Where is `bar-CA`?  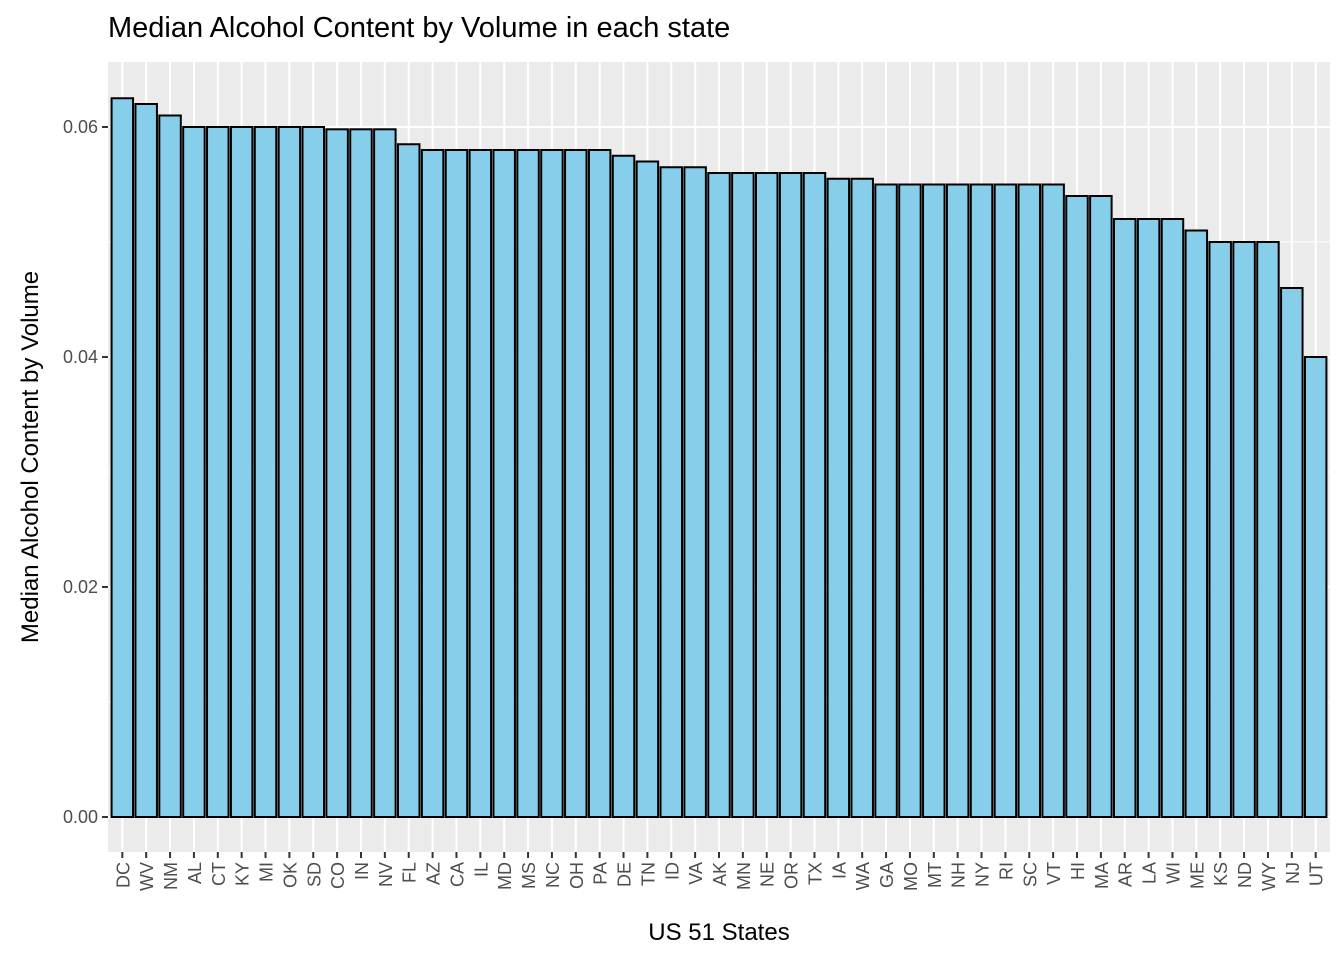 bar-CA is located at coordinates (456, 483).